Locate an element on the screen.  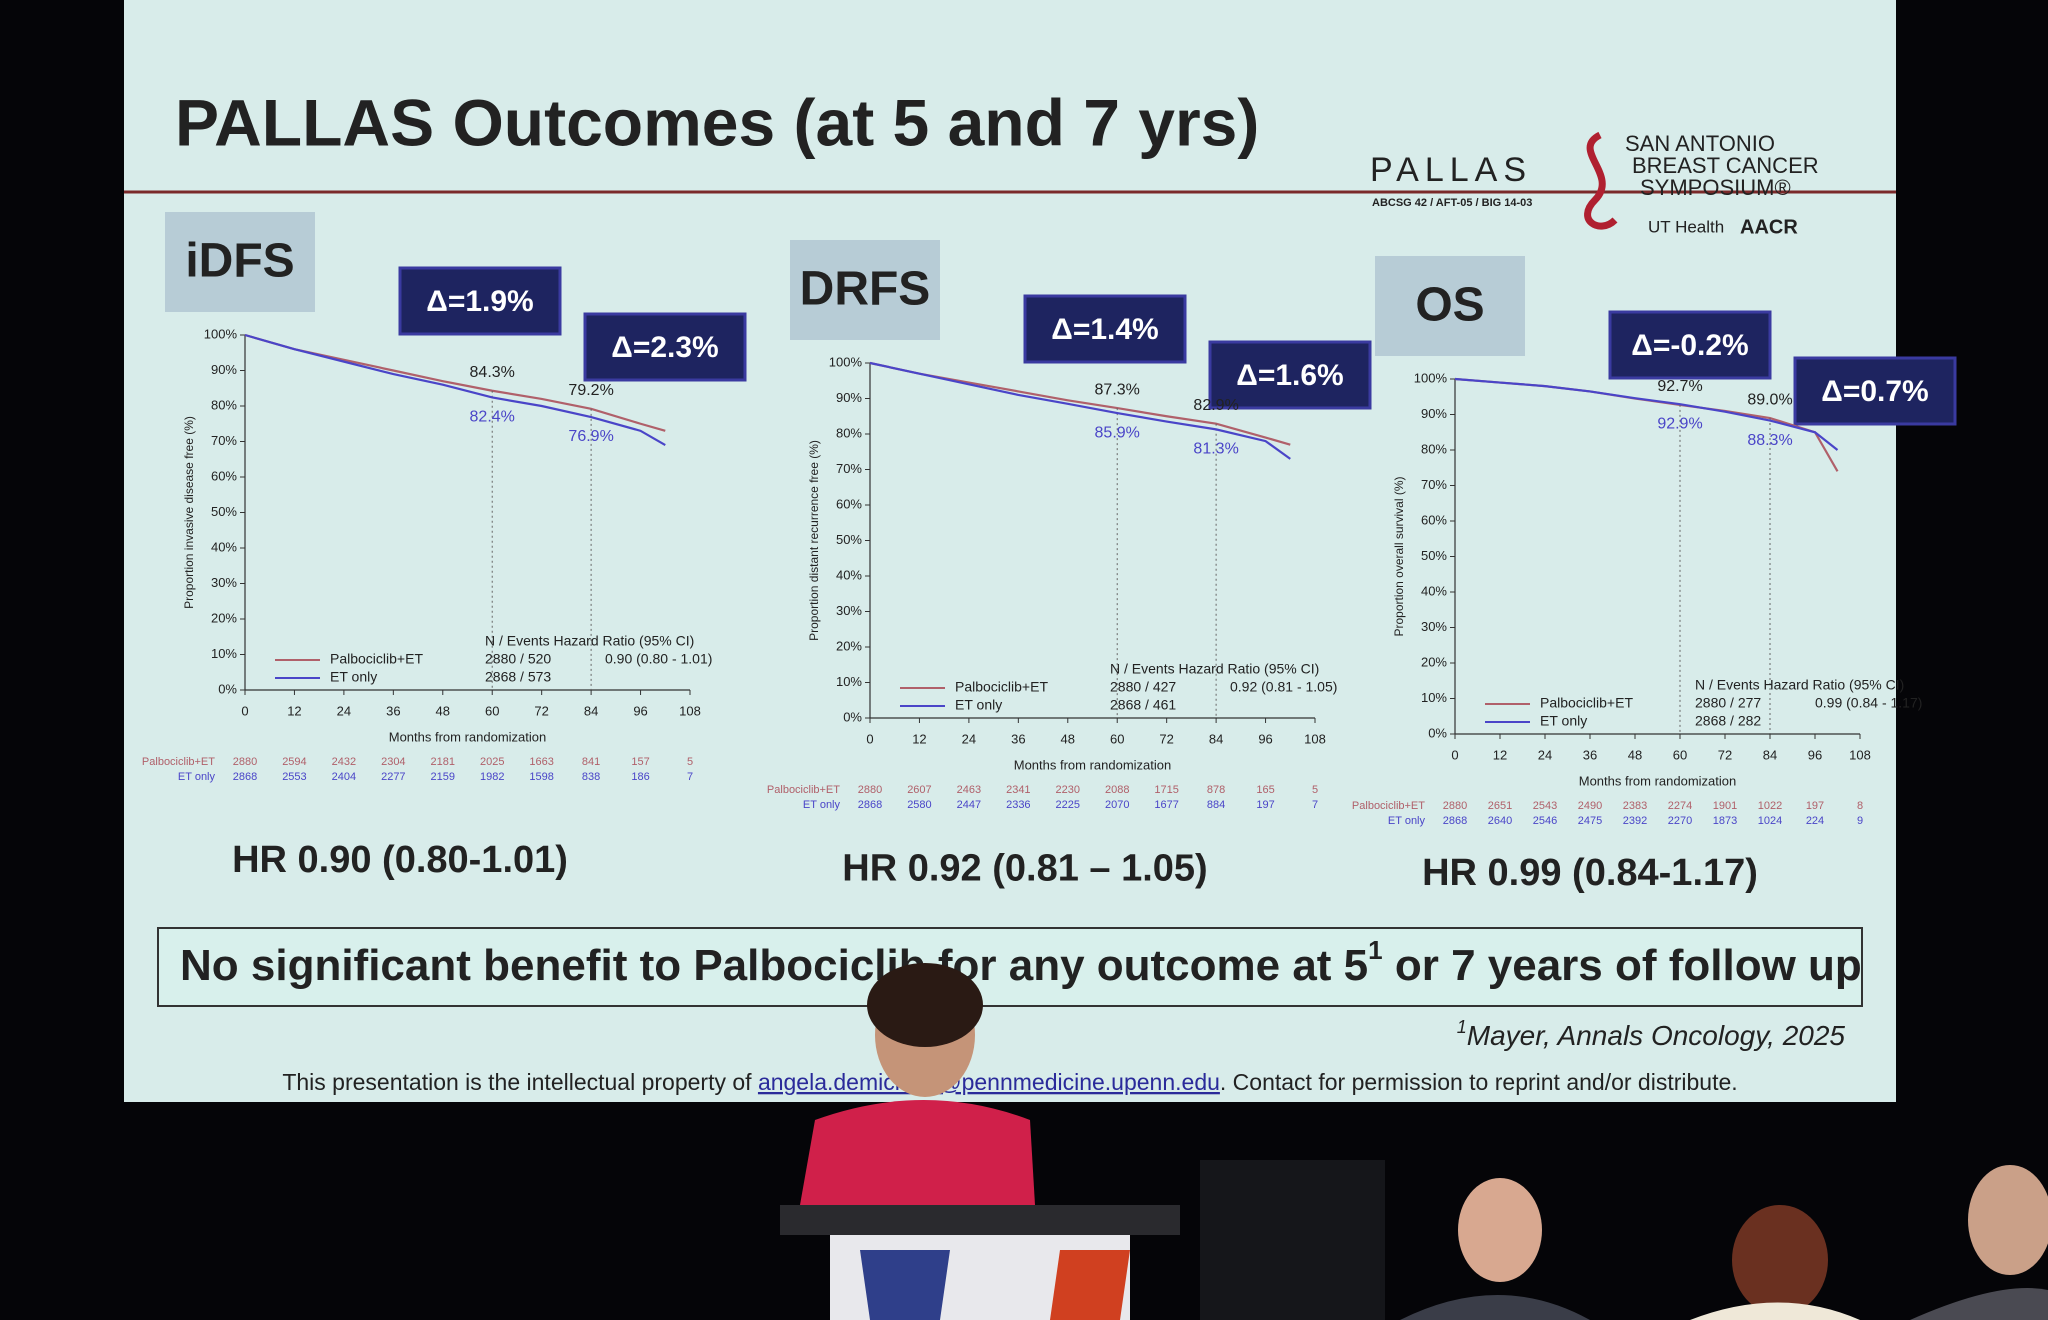
risk-count: 841 is located at coordinates (591, 762).